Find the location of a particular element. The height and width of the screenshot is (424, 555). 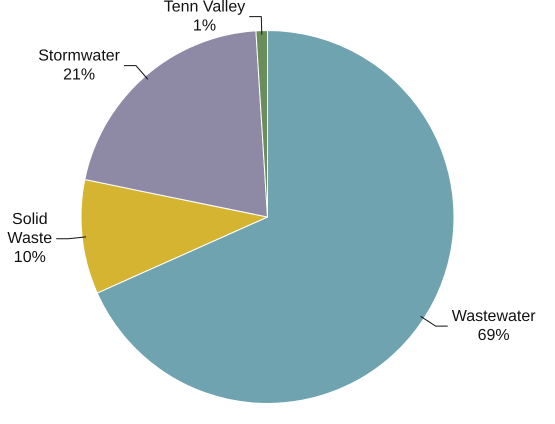

slice-label: Wastewater is located at coordinates (494, 317).